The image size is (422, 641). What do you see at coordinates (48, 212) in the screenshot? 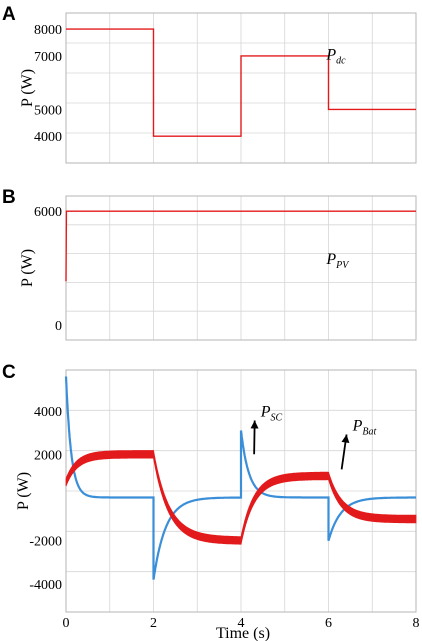
I see `y-tick-label: 6000` at bounding box center [48, 212].